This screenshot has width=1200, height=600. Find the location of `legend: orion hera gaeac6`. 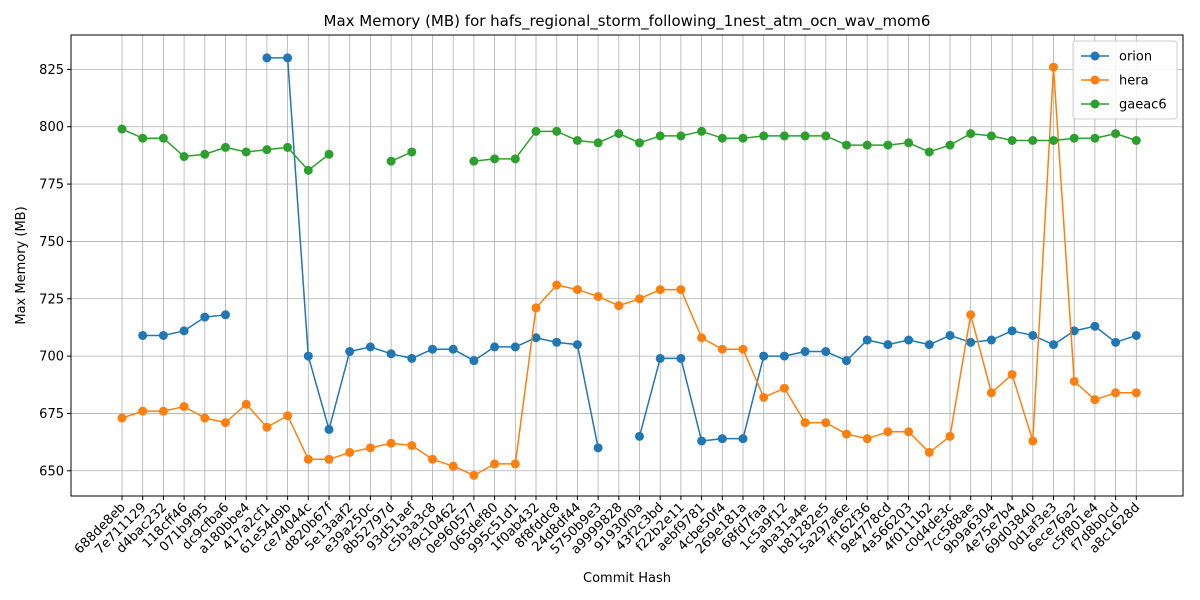

legend: orion hera gaeac6 is located at coordinates (1125, 80).